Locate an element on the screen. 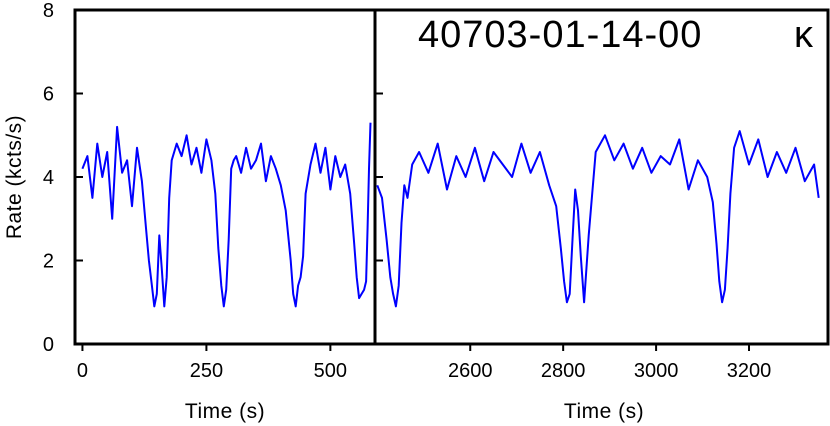  left-x-axis-label: Time (s) is located at coordinates (225, 411).